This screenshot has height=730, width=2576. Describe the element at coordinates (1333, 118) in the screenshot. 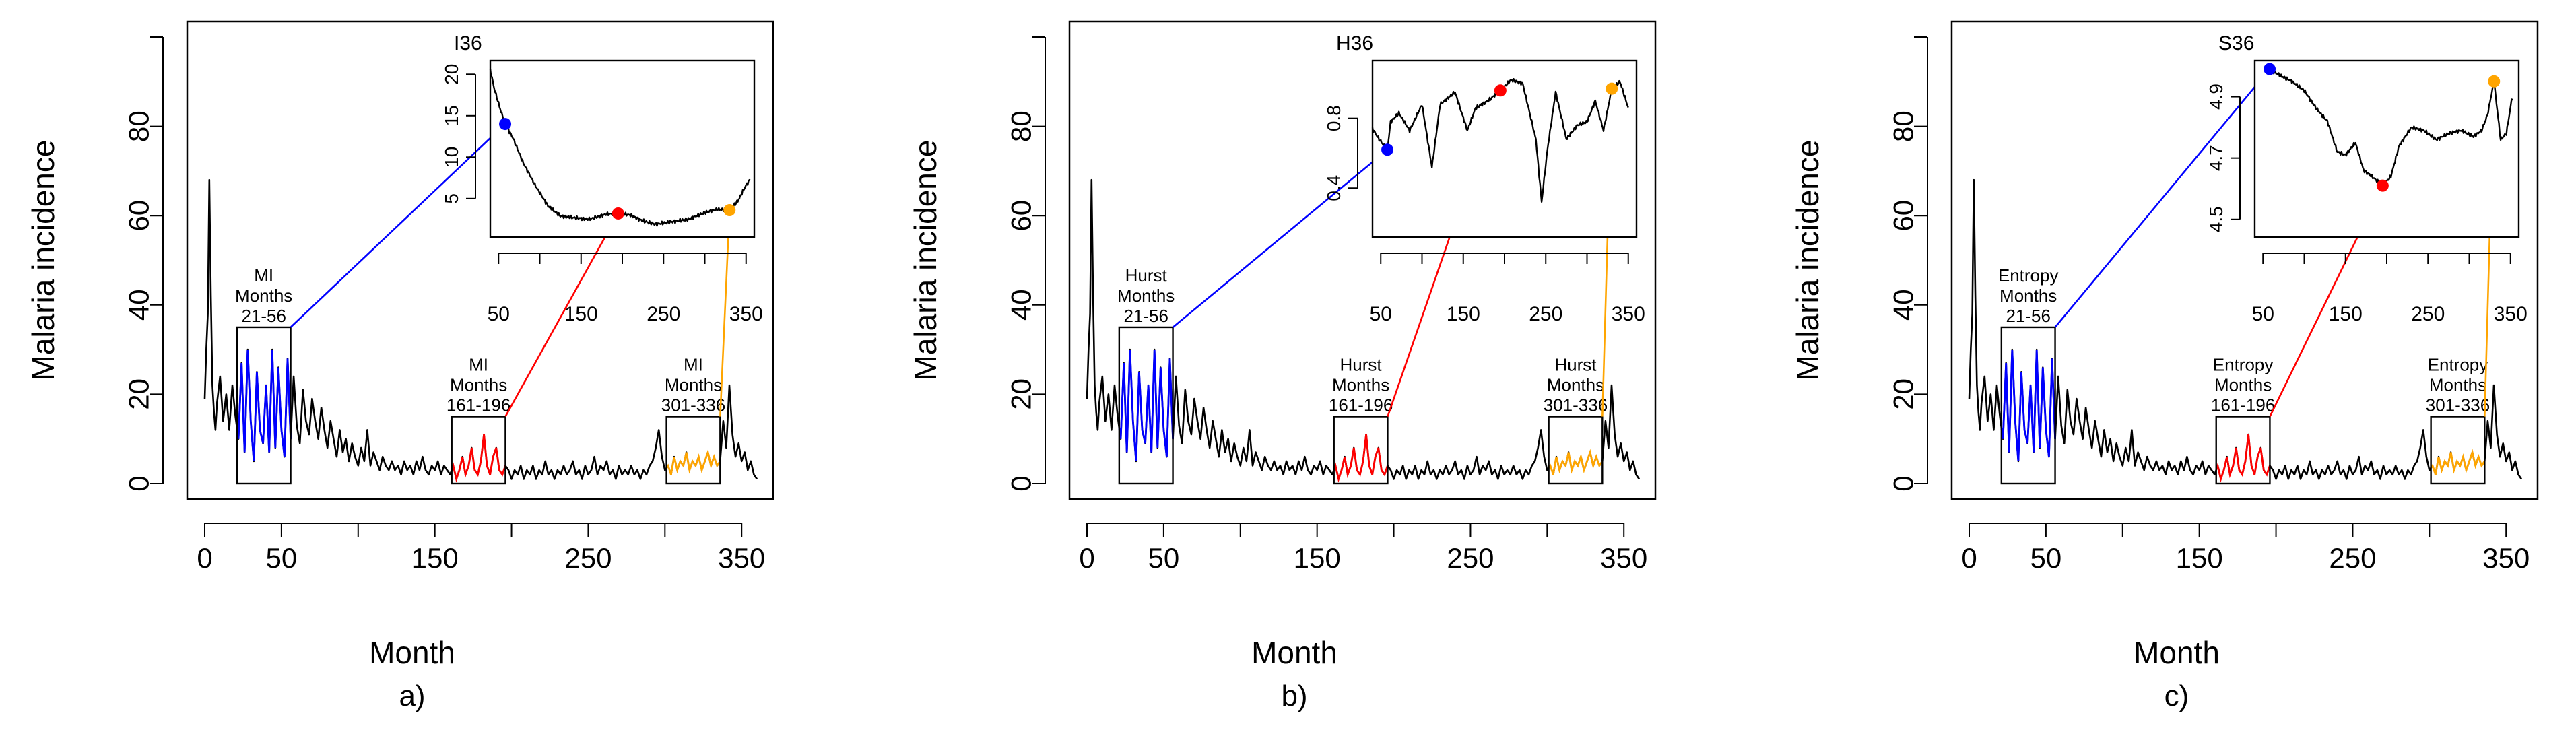

I see `inset-y-tick-label: 0.8` at that location.